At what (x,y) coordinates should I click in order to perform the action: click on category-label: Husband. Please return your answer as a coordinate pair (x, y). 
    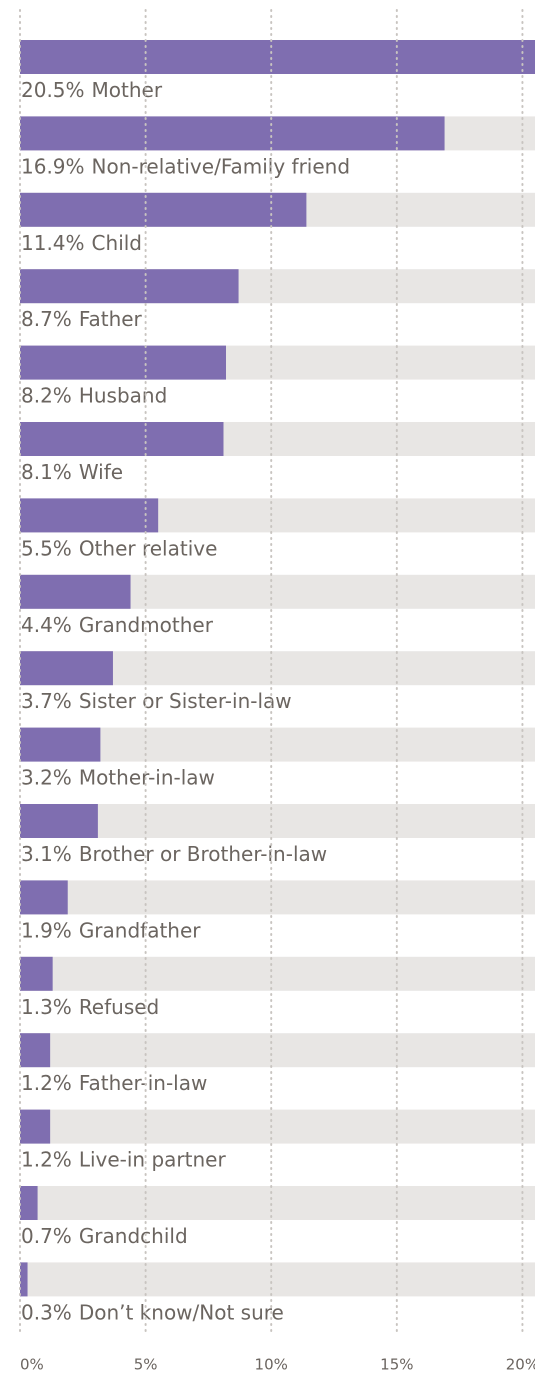
    Looking at the image, I should click on (123, 395).